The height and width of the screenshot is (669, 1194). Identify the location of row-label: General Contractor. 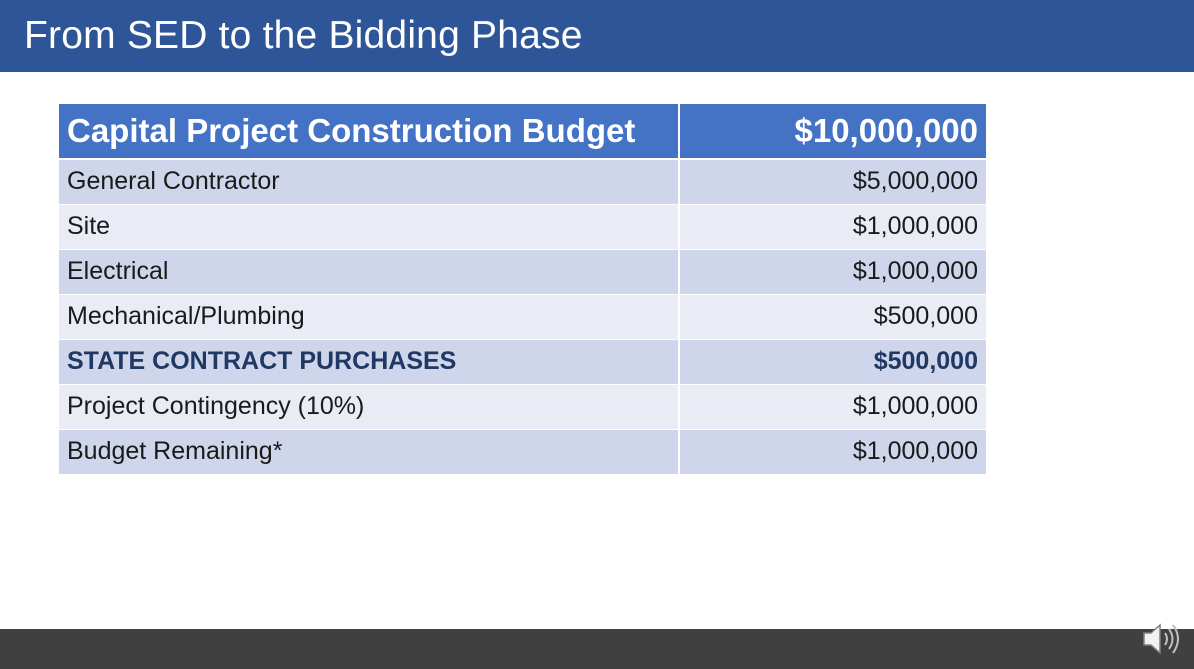
(369, 182).